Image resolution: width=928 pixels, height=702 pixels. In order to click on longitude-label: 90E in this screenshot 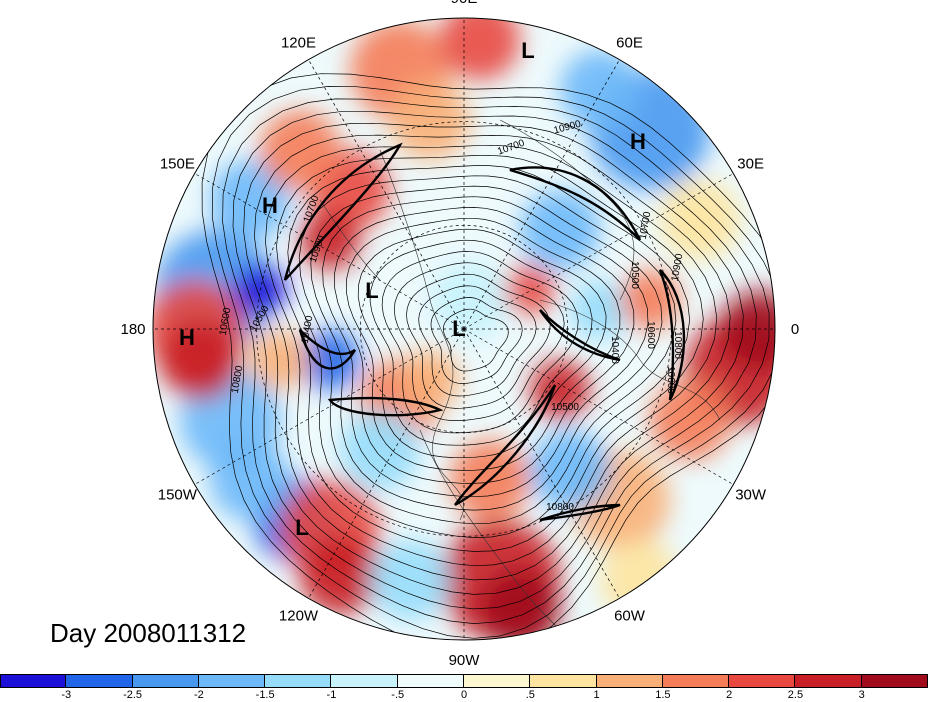, I will do `click(464, 3)`.